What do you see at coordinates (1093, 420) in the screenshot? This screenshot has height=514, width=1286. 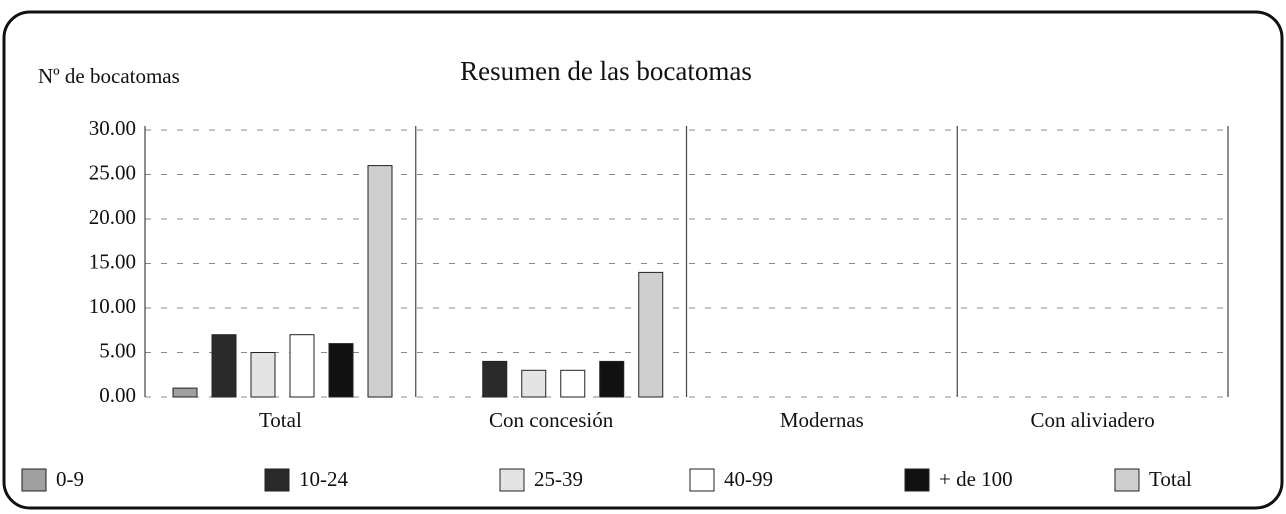 I see `x-tick-label: Con aliviadero` at bounding box center [1093, 420].